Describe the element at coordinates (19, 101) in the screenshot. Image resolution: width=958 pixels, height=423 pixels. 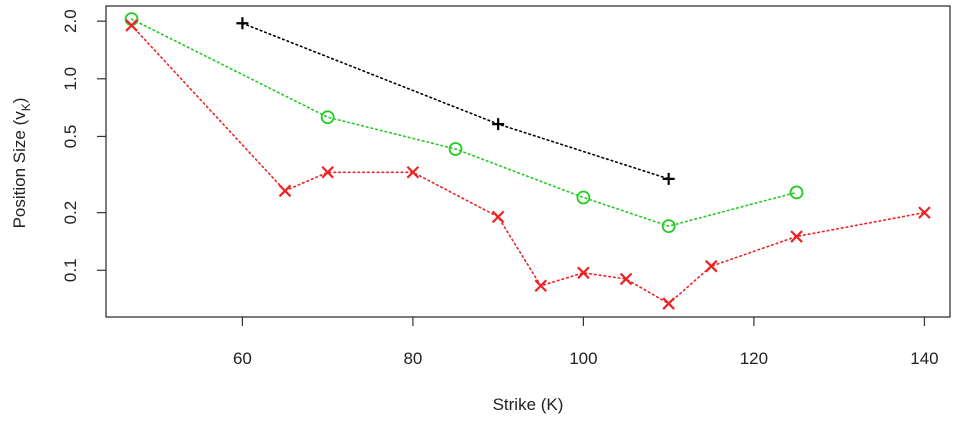
I see `y-axis-label-close: )` at that location.